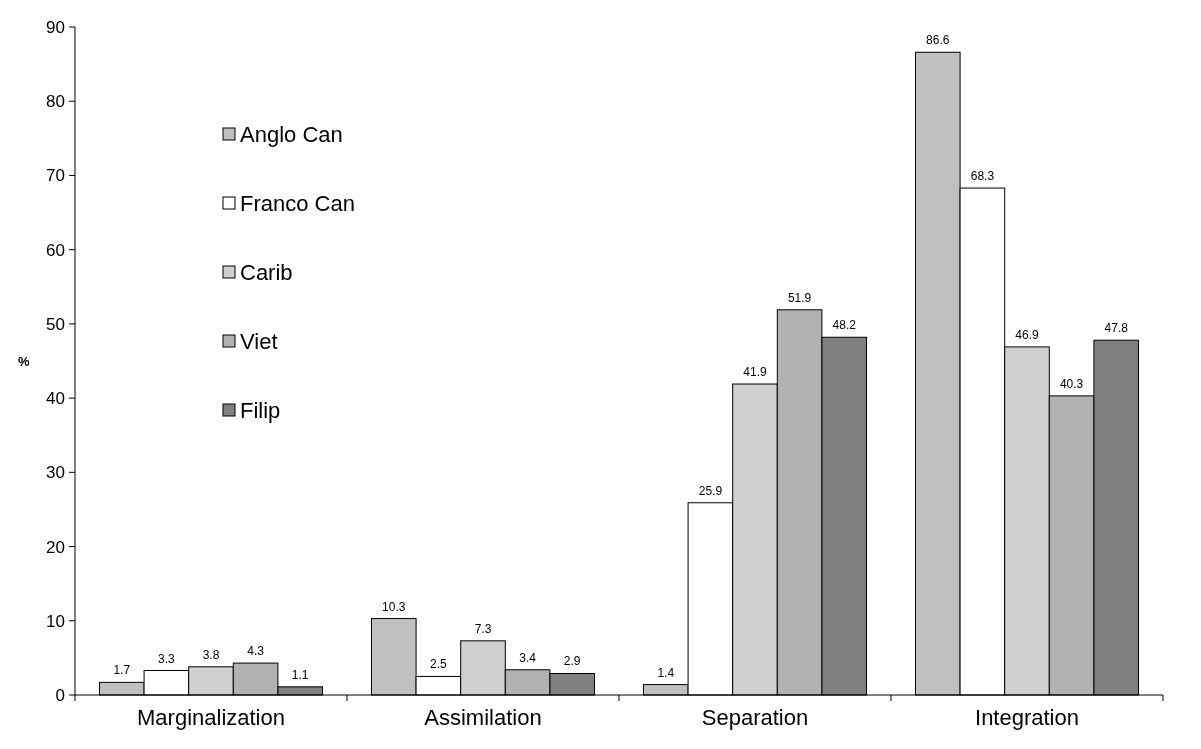 The height and width of the screenshot is (749, 1201). Describe the element at coordinates (260, 410) in the screenshot. I see `legend-label: Filip` at that location.